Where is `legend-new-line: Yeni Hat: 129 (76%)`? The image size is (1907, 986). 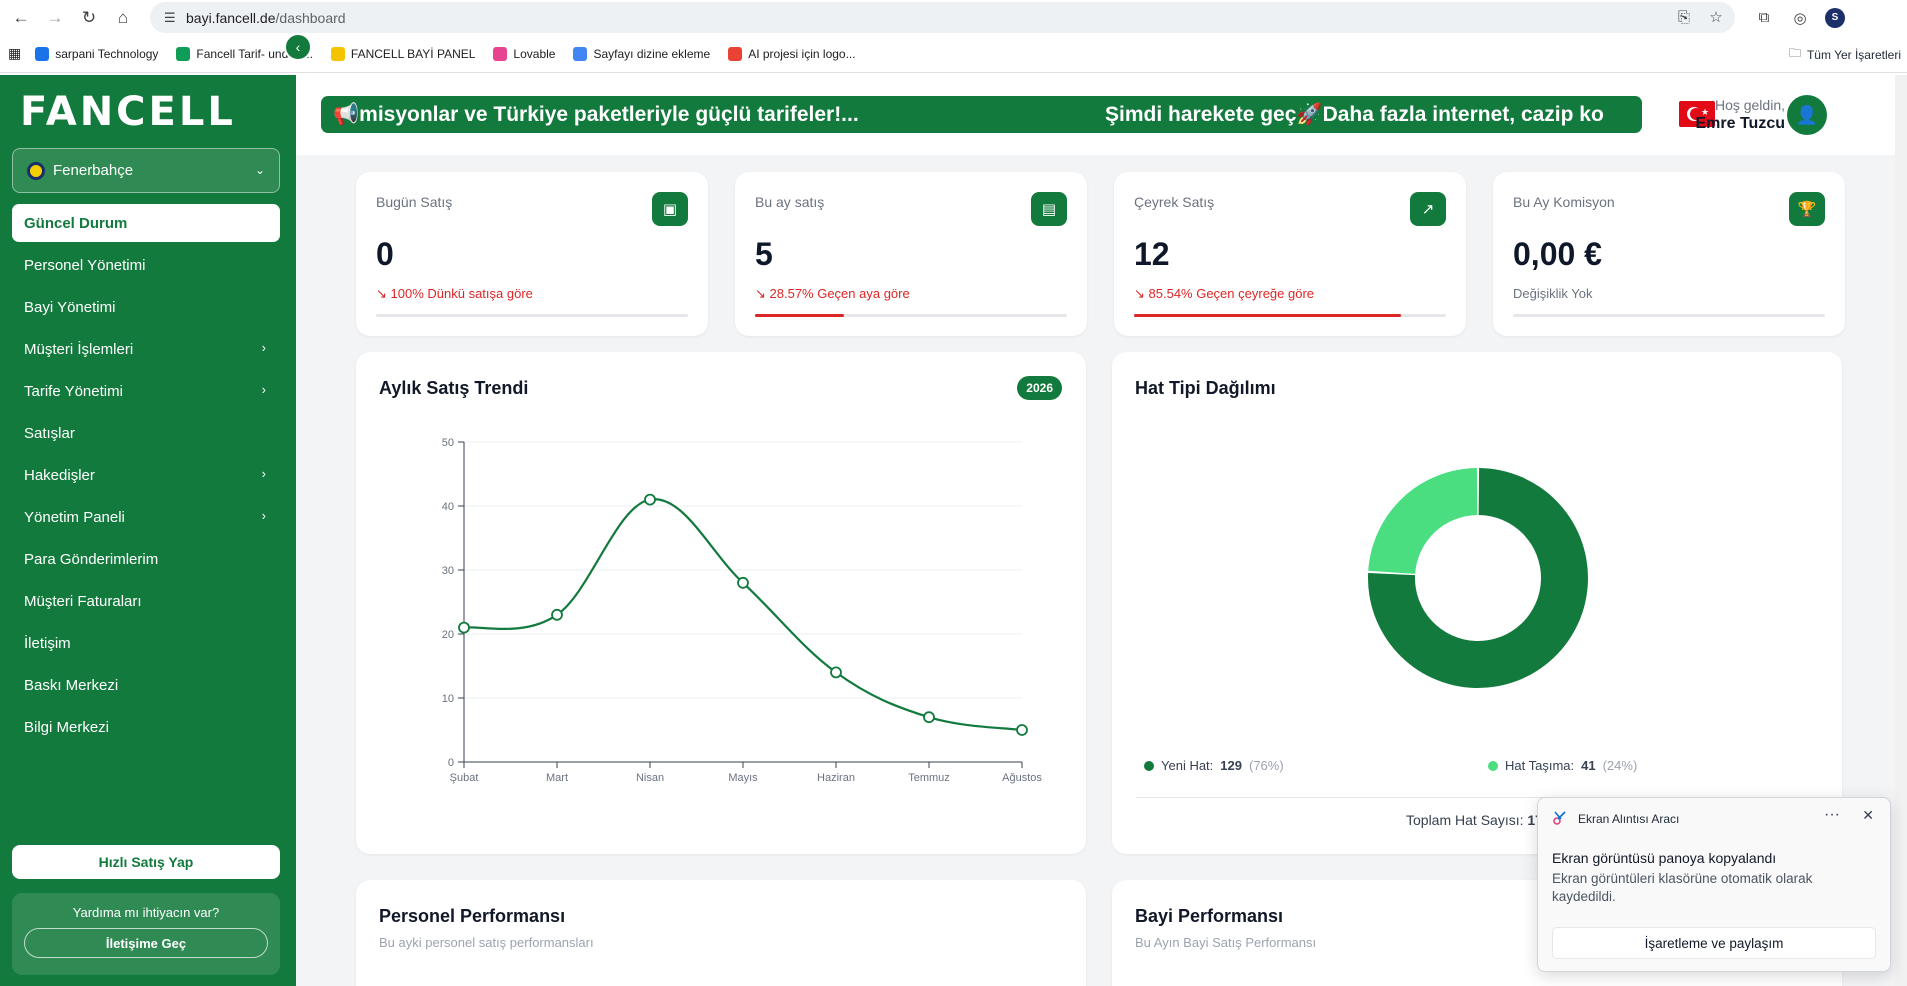 legend-new-line: Yeni Hat: 129 (76%) is located at coordinates (1214, 765).